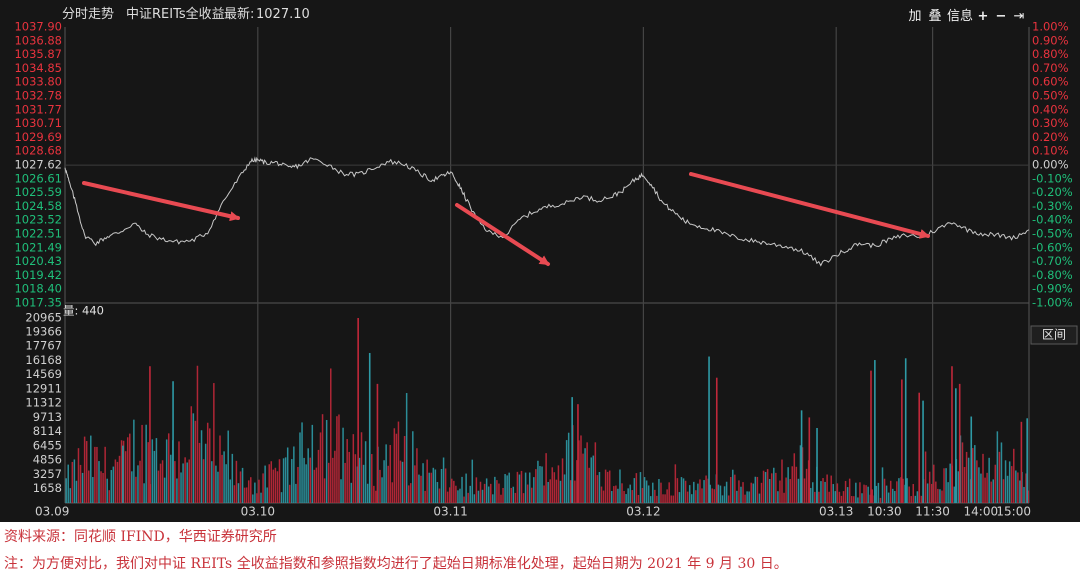  What do you see at coordinates (983, 16) in the screenshot?
I see `zoom-in-button: +` at bounding box center [983, 16].